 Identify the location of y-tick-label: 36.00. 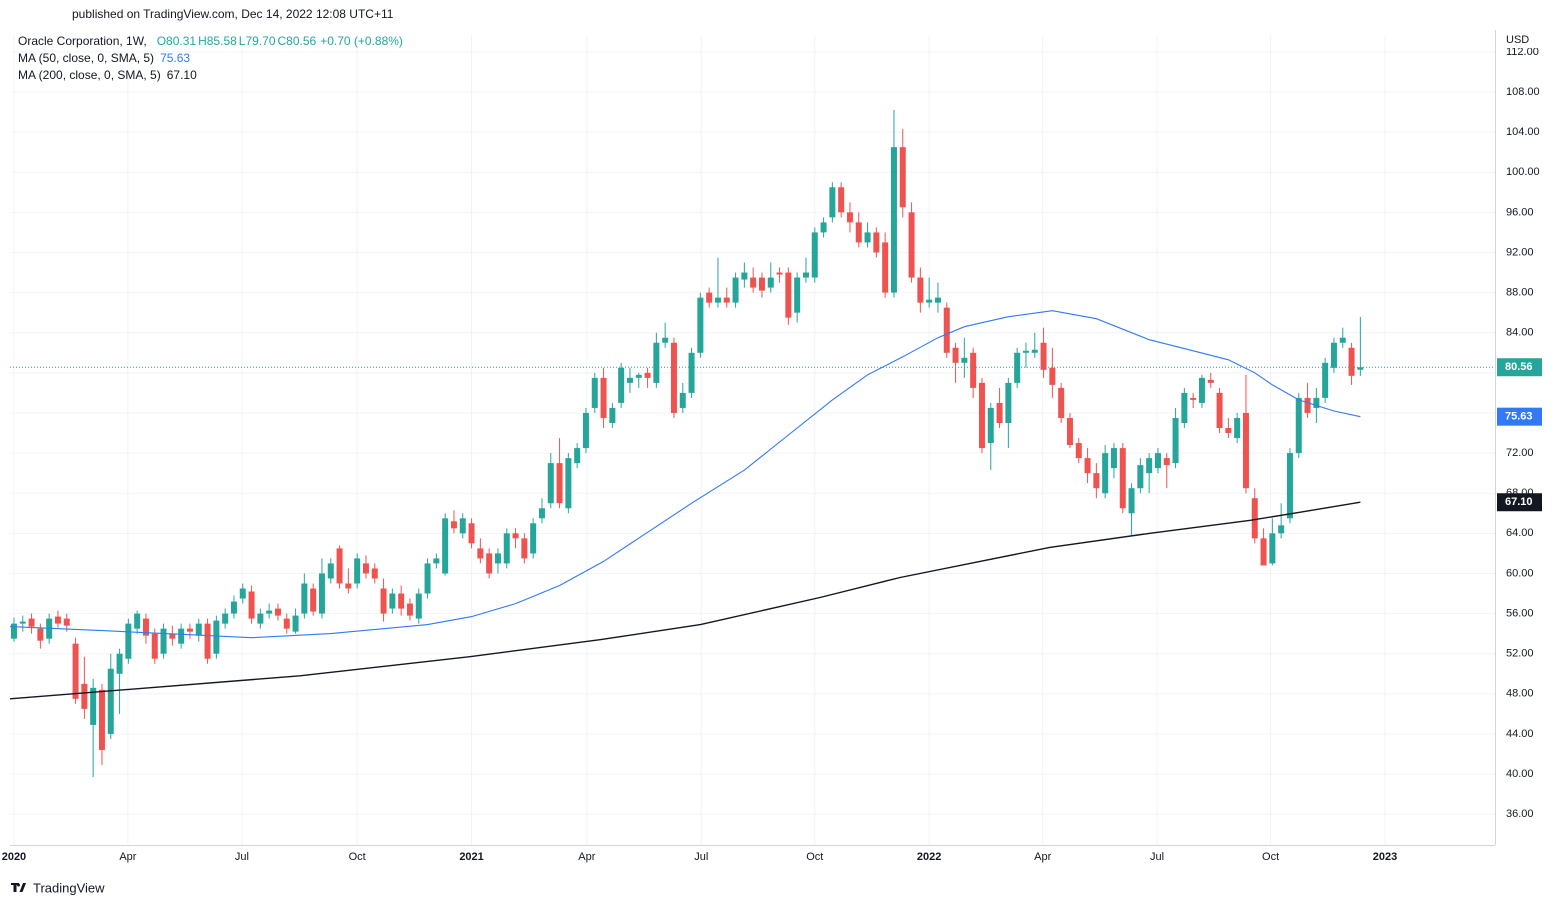
(1520, 814).